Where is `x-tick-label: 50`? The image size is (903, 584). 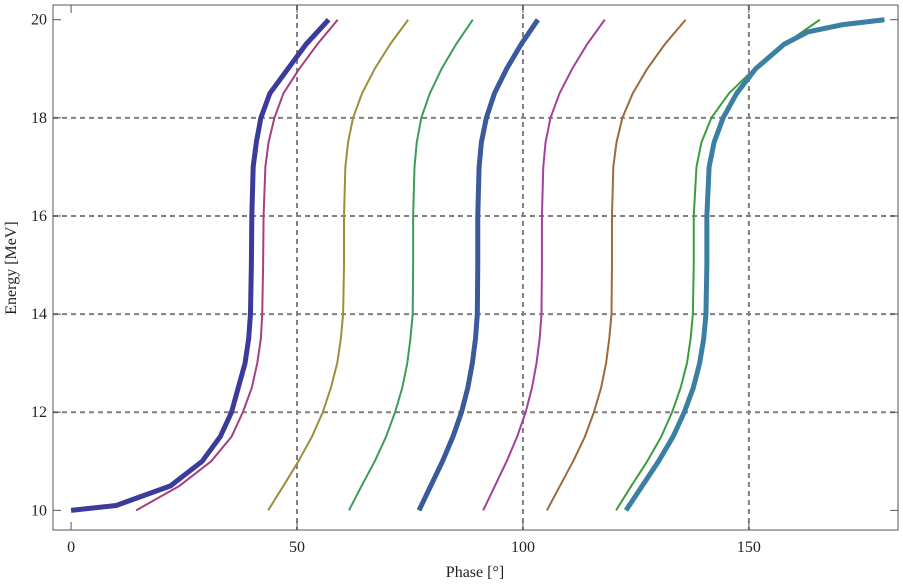 x-tick-label: 50 is located at coordinates (297, 547).